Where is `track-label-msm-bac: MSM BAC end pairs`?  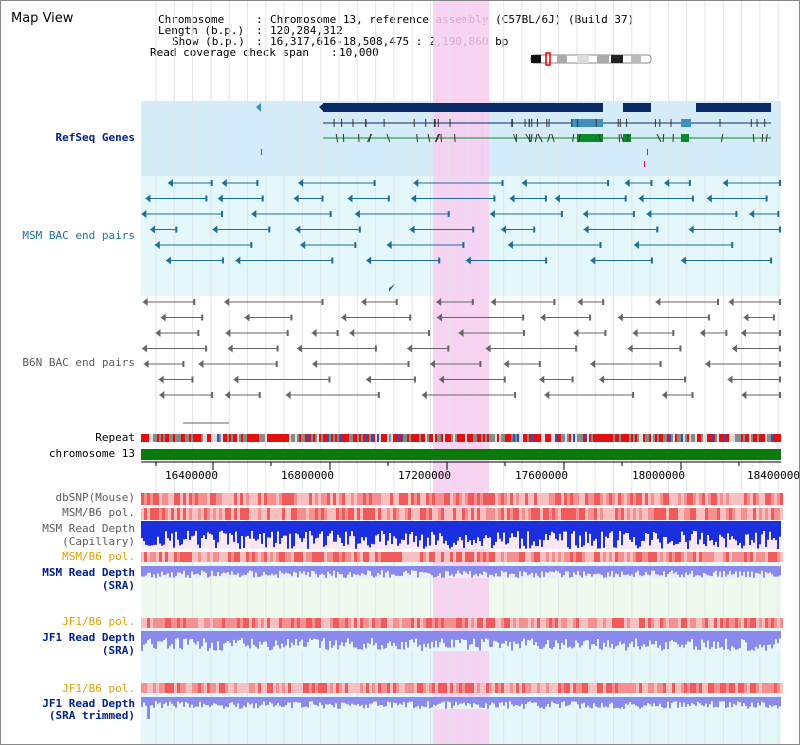
track-label-msm-bac: MSM BAC end pairs is located at coordinates (78, 235).